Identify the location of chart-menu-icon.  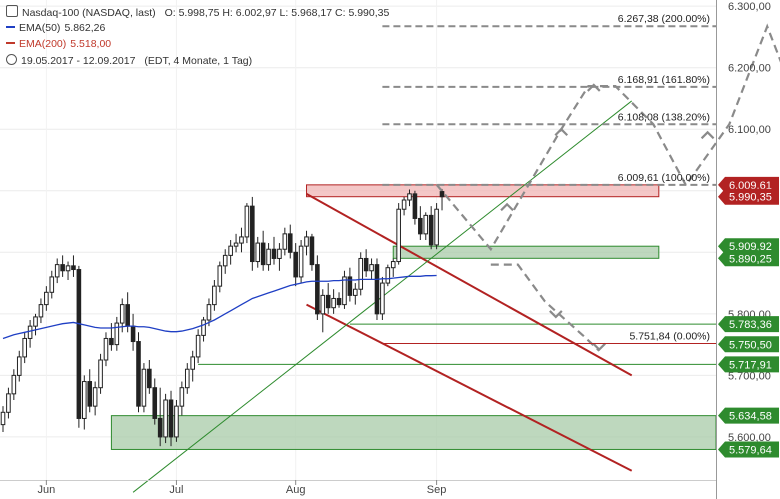
(12, 11).